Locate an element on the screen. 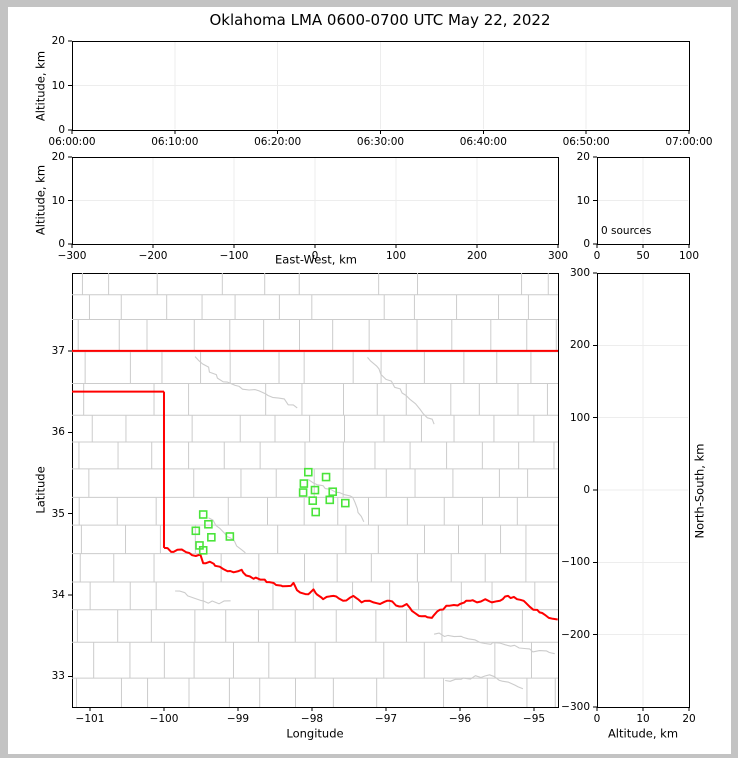  state-border-red-river is located at coordinates (360, 583).